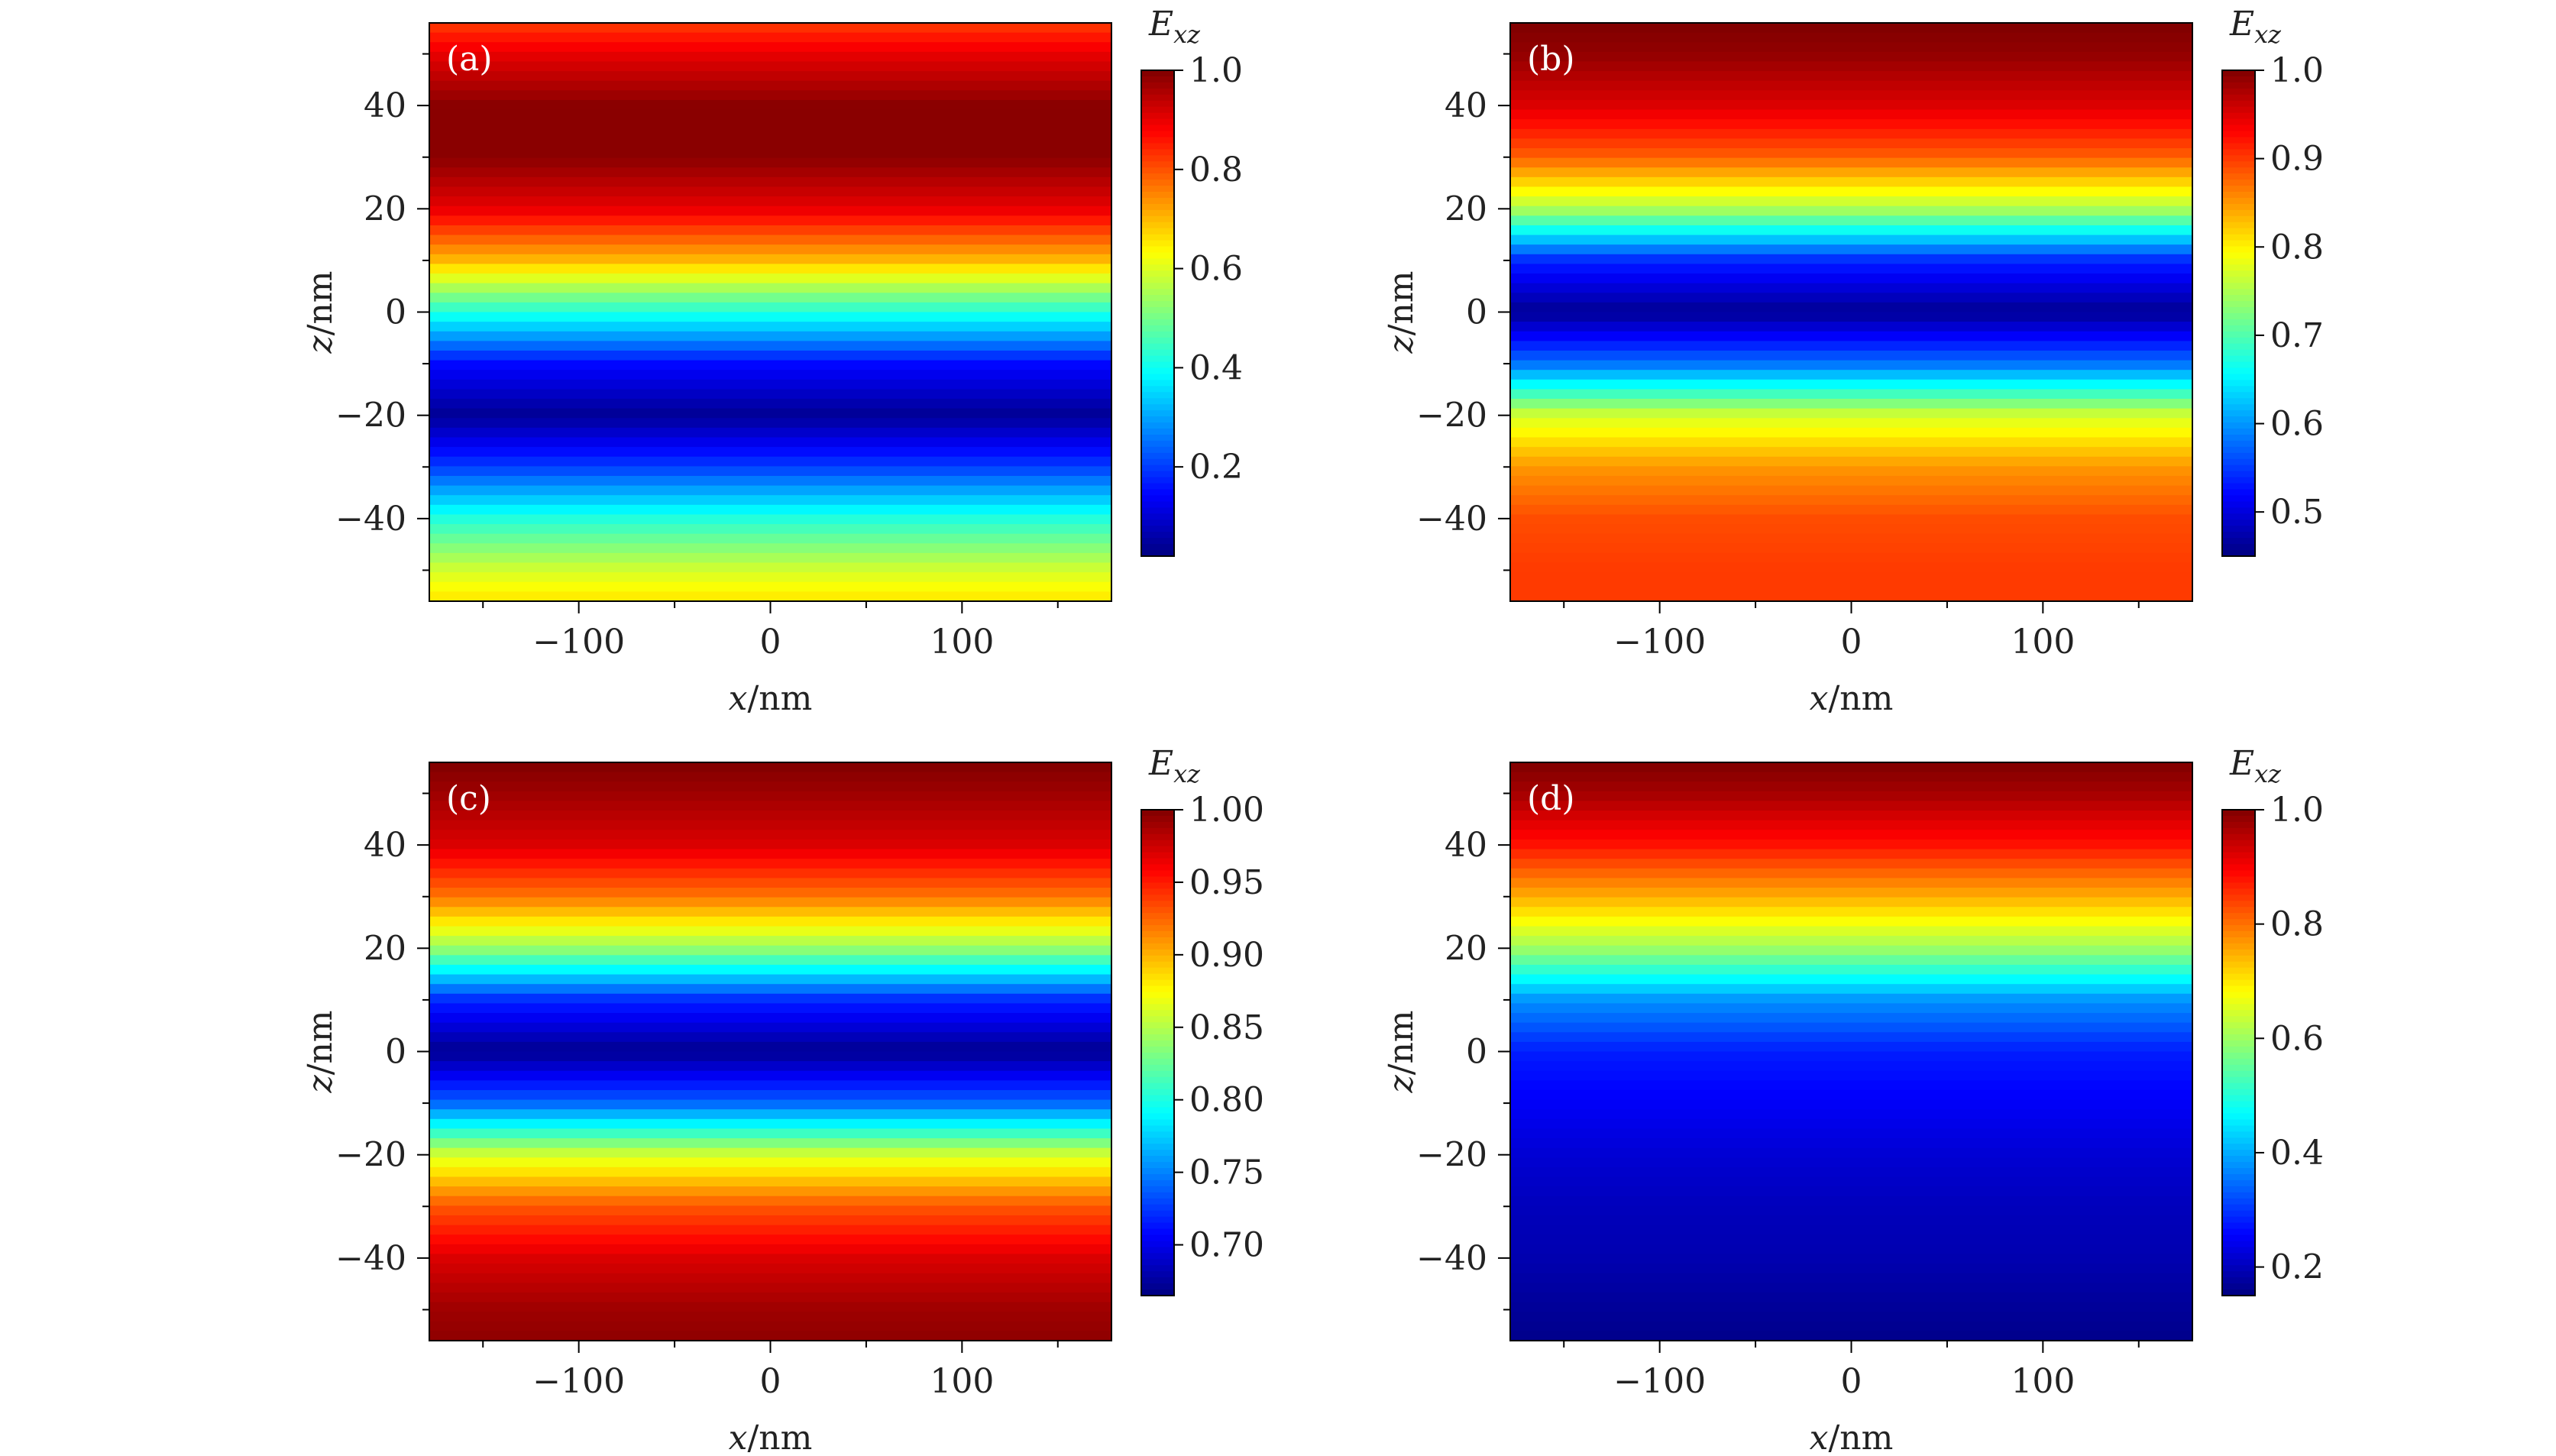  What do you see at coordinates (395, 312) in the screenshot?
I see `y-tick-label: 0` at bounding box center [395, 312].